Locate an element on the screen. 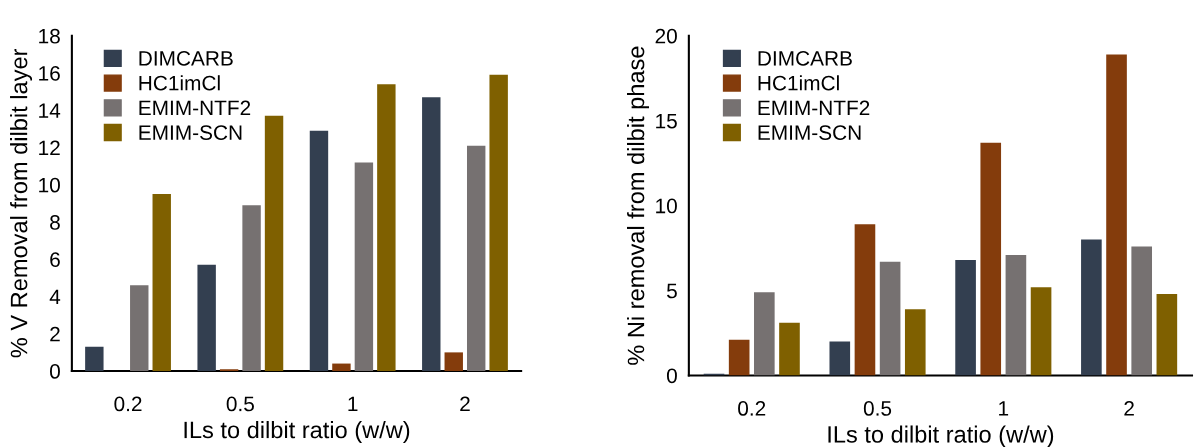  y-tick-label: 16 is located at coordinates (49, 73).